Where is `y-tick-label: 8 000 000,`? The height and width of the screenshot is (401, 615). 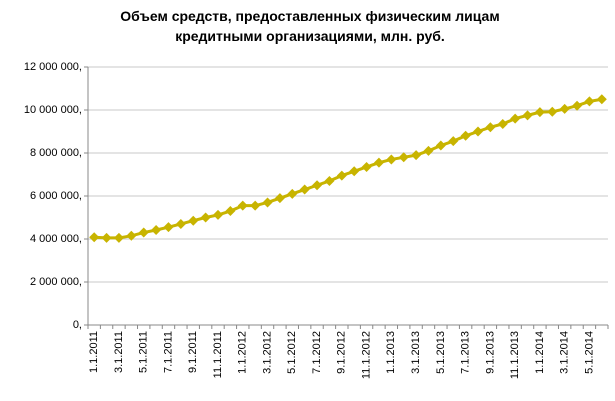
y-tick-label: 8 000 000, is located at coordinates (56, 153).